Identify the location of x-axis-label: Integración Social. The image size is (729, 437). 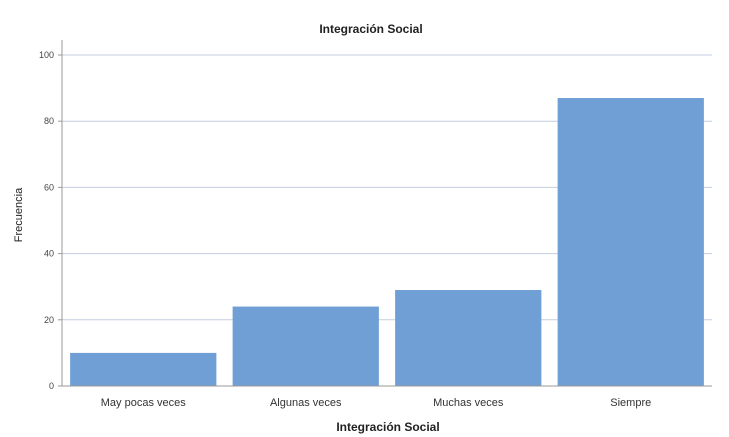
(387, 427).